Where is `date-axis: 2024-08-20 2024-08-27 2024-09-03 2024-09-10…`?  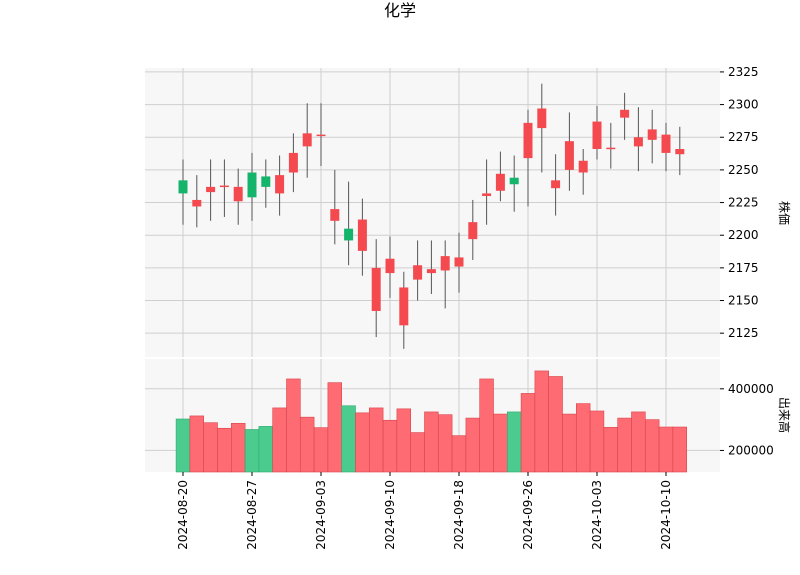 date-axis: 2024-08-20 2024-08-27 2024-09-03 2024-09-10… is located at coordinates (424, 511).